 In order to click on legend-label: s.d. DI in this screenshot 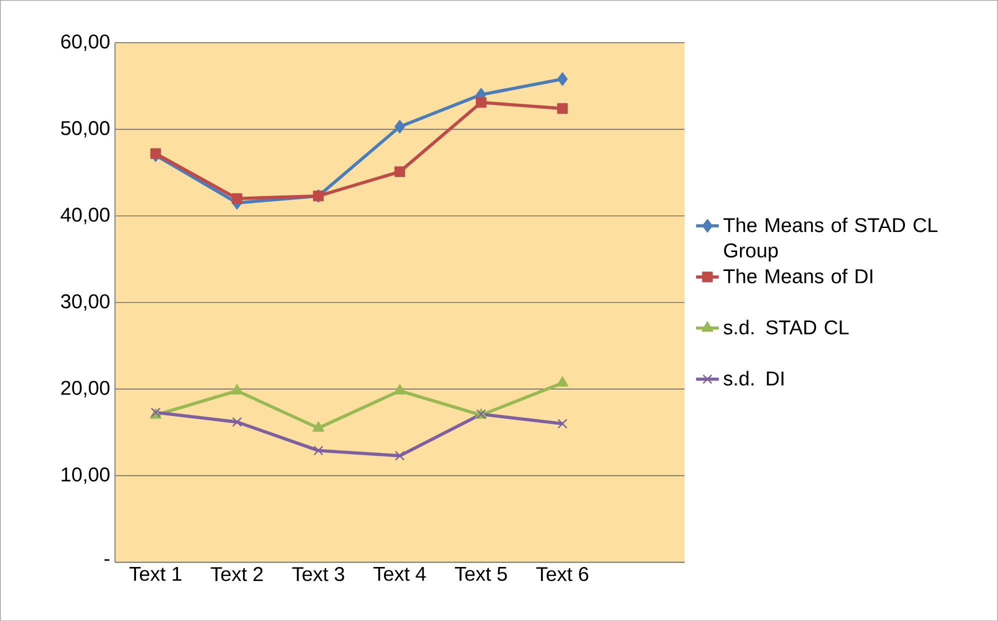, I will do `click(754, 378)`.